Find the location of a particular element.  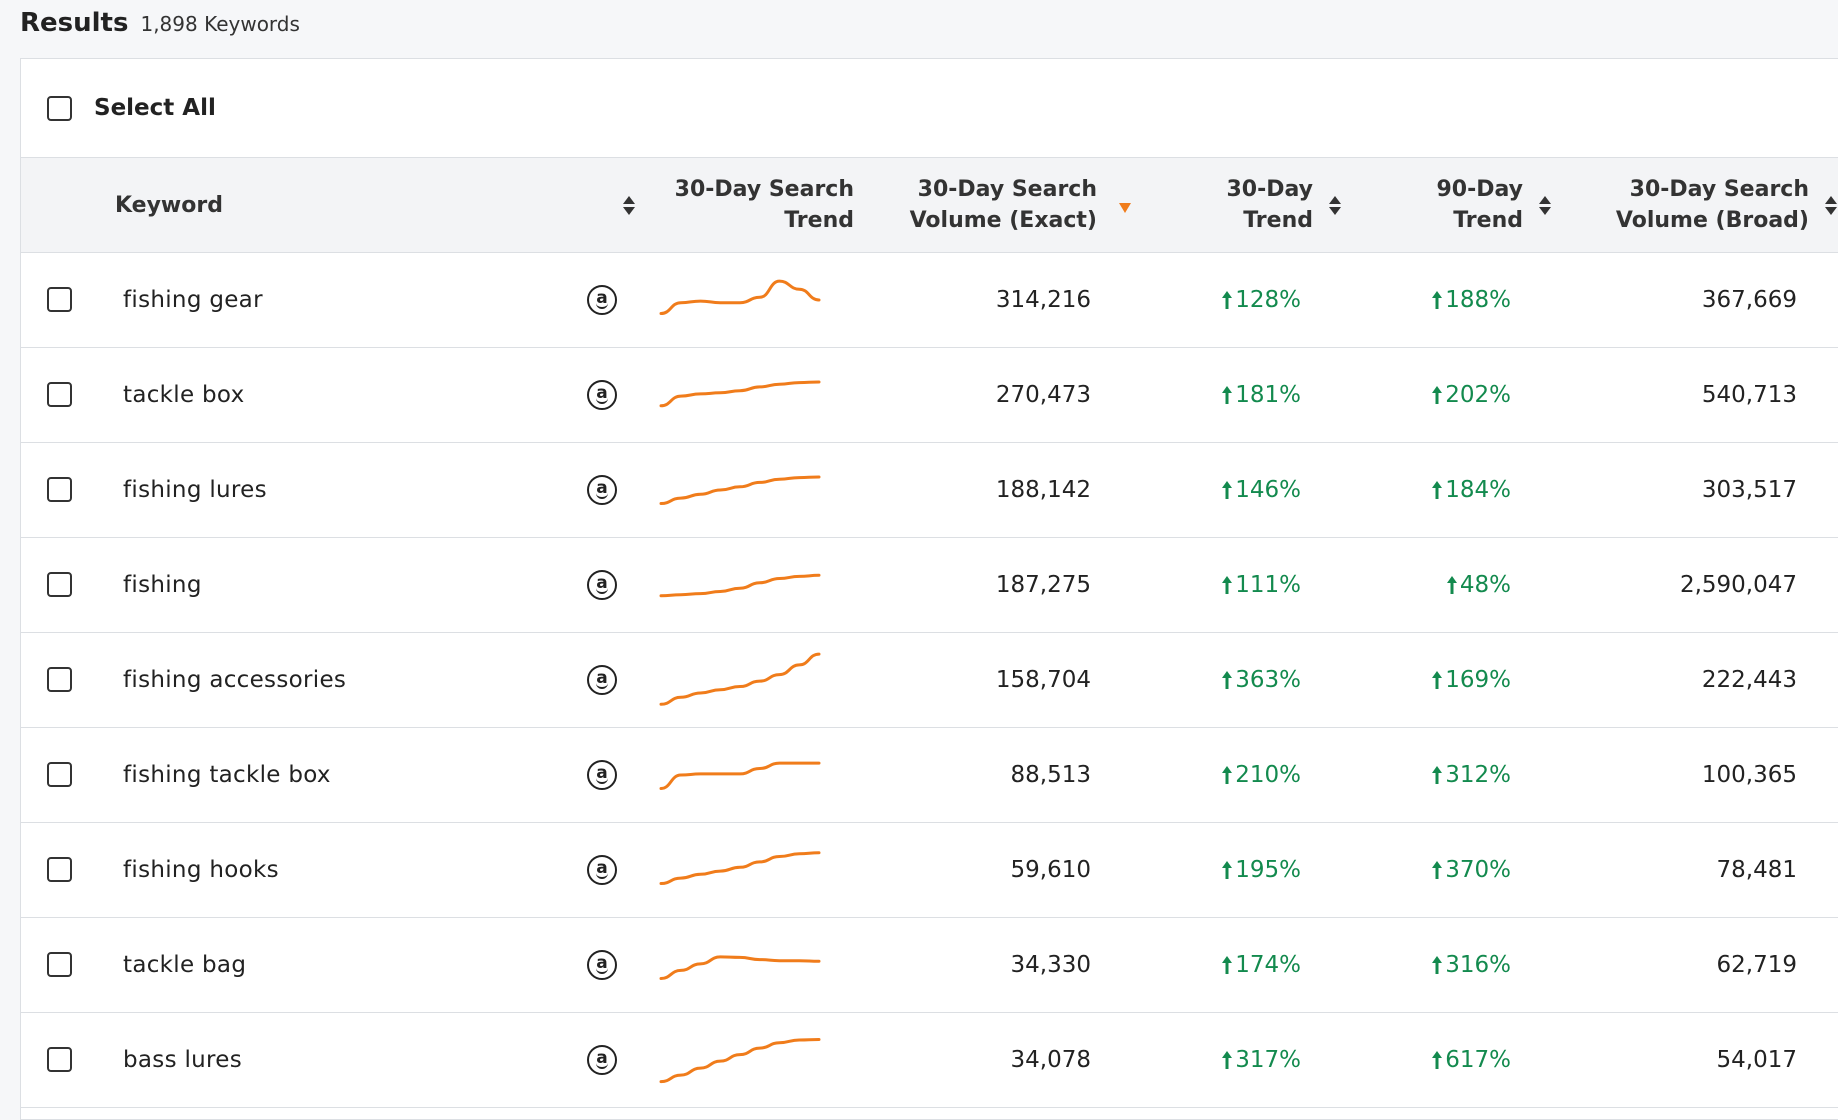

trend-90-cell: 617% is located at coordinates (1441, 1060).